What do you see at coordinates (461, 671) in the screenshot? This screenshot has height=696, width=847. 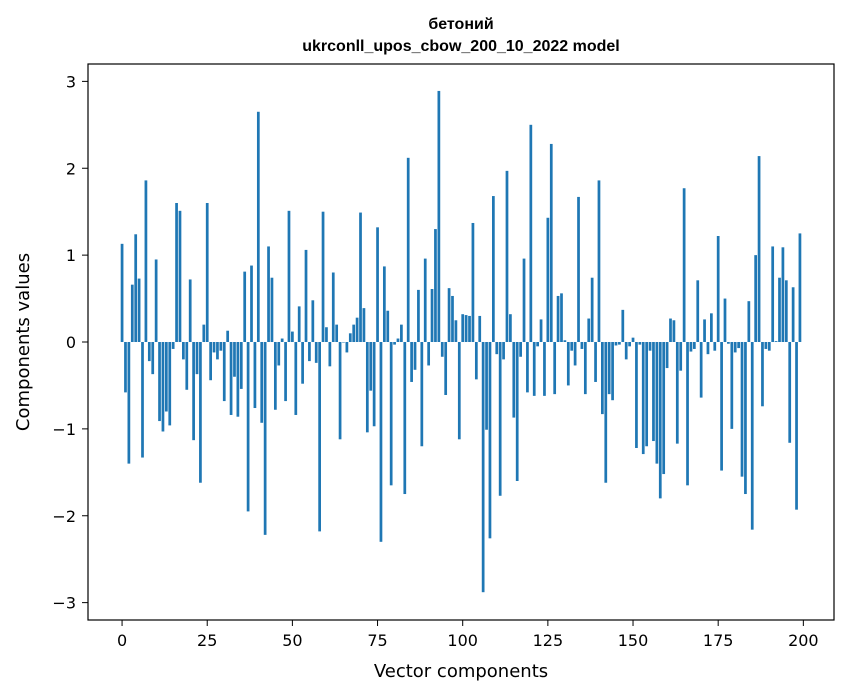 I see `x-axis-label: Vector components` at bounding box center [461, 671].